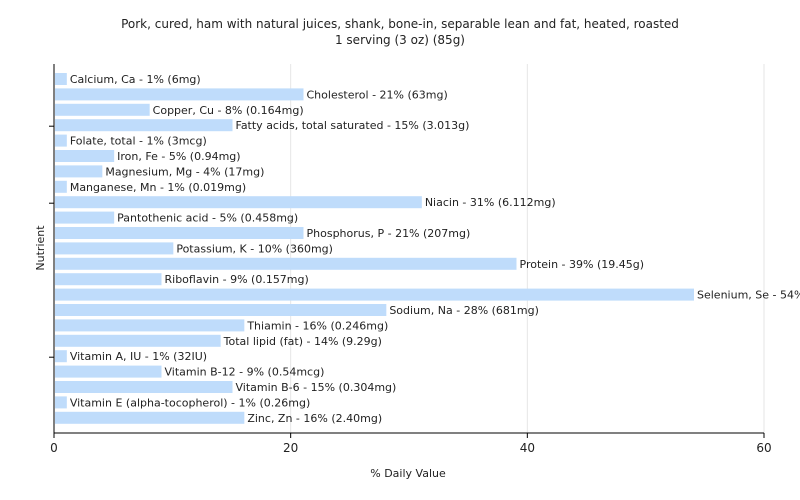  What do you see at coordinates (748, 295) in the screenshot?
I see `bar-label: Selenium, Se - 54% (37.8mcg)` at bounding box center [748, 295].